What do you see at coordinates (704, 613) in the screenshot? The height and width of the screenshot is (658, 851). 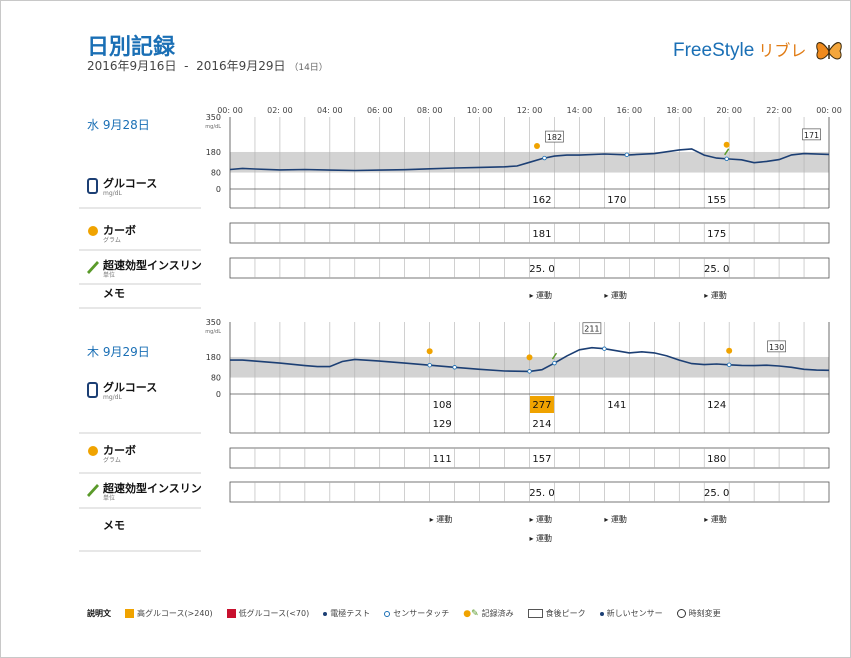 I see `legend-label: 時刻変更` at bounding box center [704, 613].